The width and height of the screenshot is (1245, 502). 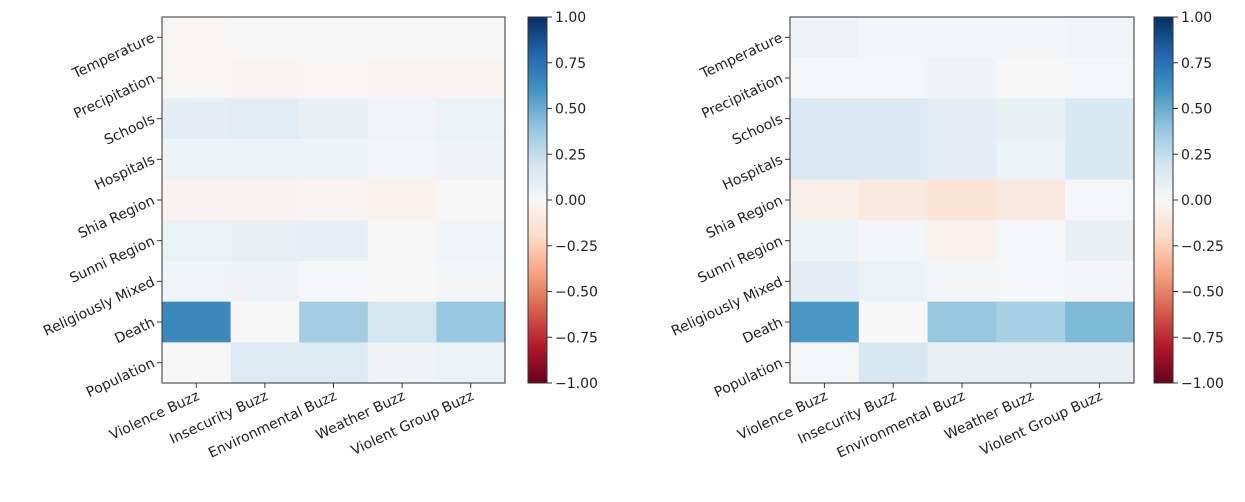 What do you see at coordinates (197, 78) in the screenshot?
I see `heatmap-cell-precipitation-violence-buzz` at bounding box center [197, 78].